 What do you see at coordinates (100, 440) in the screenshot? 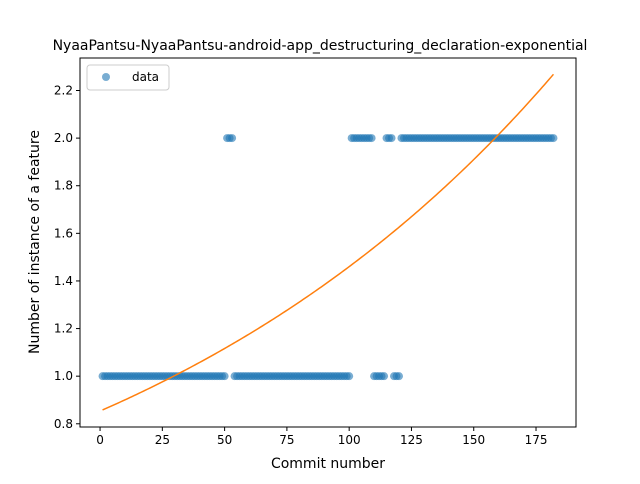
I see `x-tick-label: 0` at bounding box center [100, 440].